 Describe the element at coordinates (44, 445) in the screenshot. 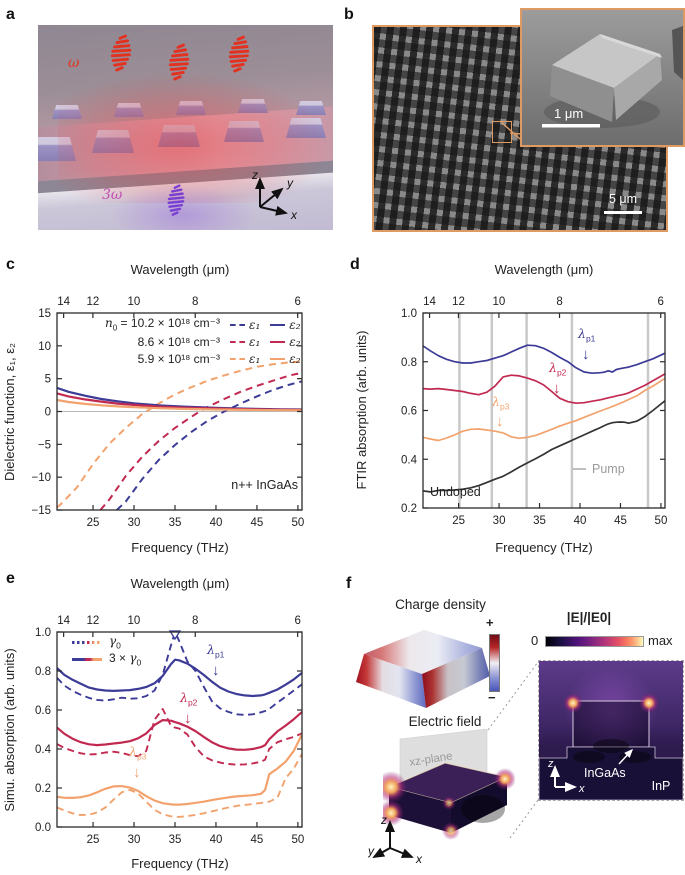

I see `y-tick-label: −5` at that location.